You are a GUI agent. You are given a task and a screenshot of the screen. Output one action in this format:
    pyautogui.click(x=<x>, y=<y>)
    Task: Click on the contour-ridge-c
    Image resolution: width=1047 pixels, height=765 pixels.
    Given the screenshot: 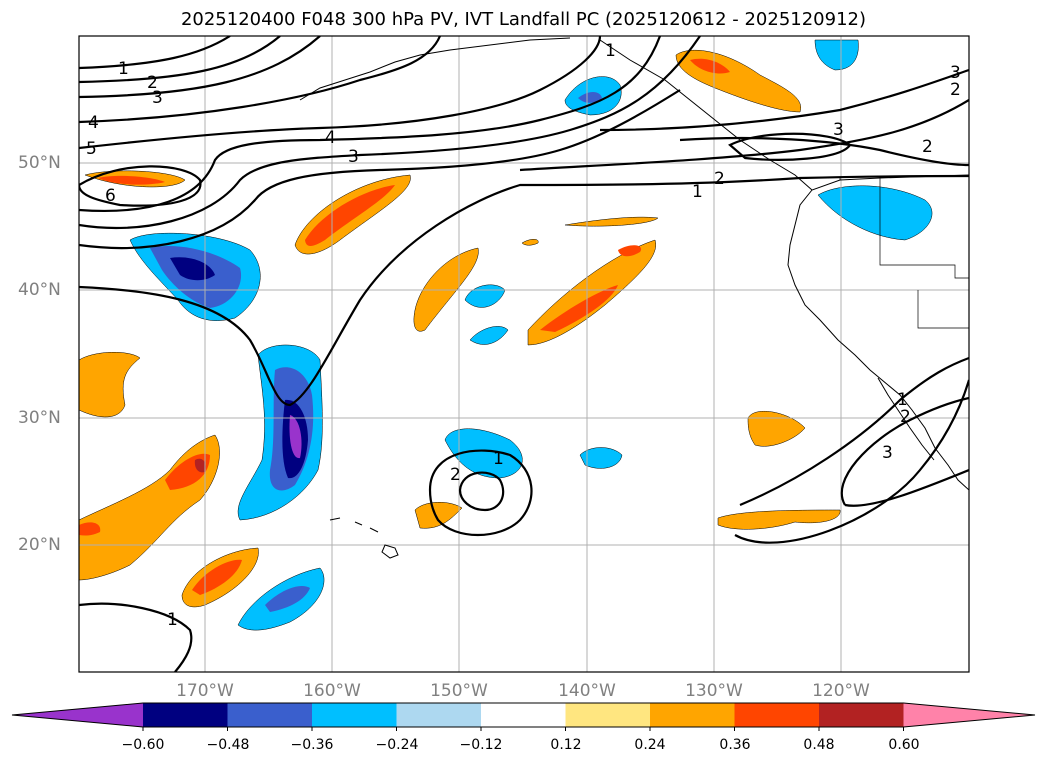 What is the action you would take?
    pyautogui.click(x=380, y=169)
    